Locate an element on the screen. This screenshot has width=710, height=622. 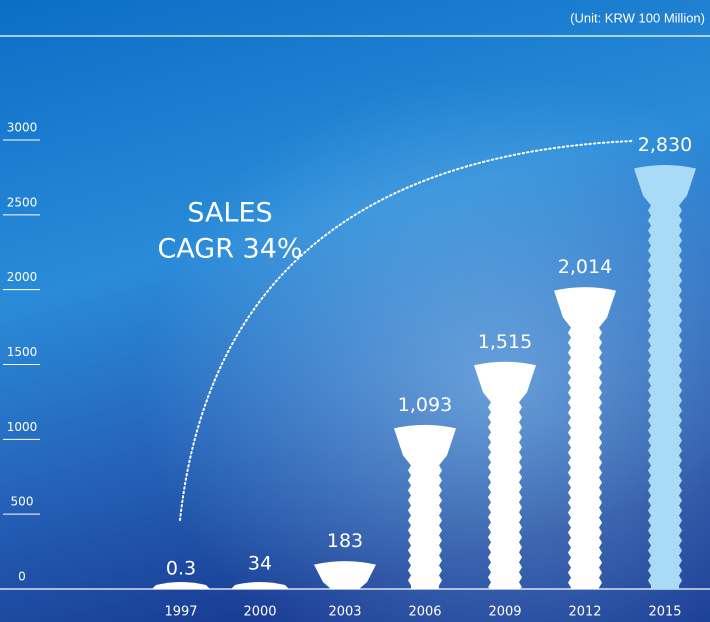
annotation: CAGR 34% is located at coordinates (229, 249).